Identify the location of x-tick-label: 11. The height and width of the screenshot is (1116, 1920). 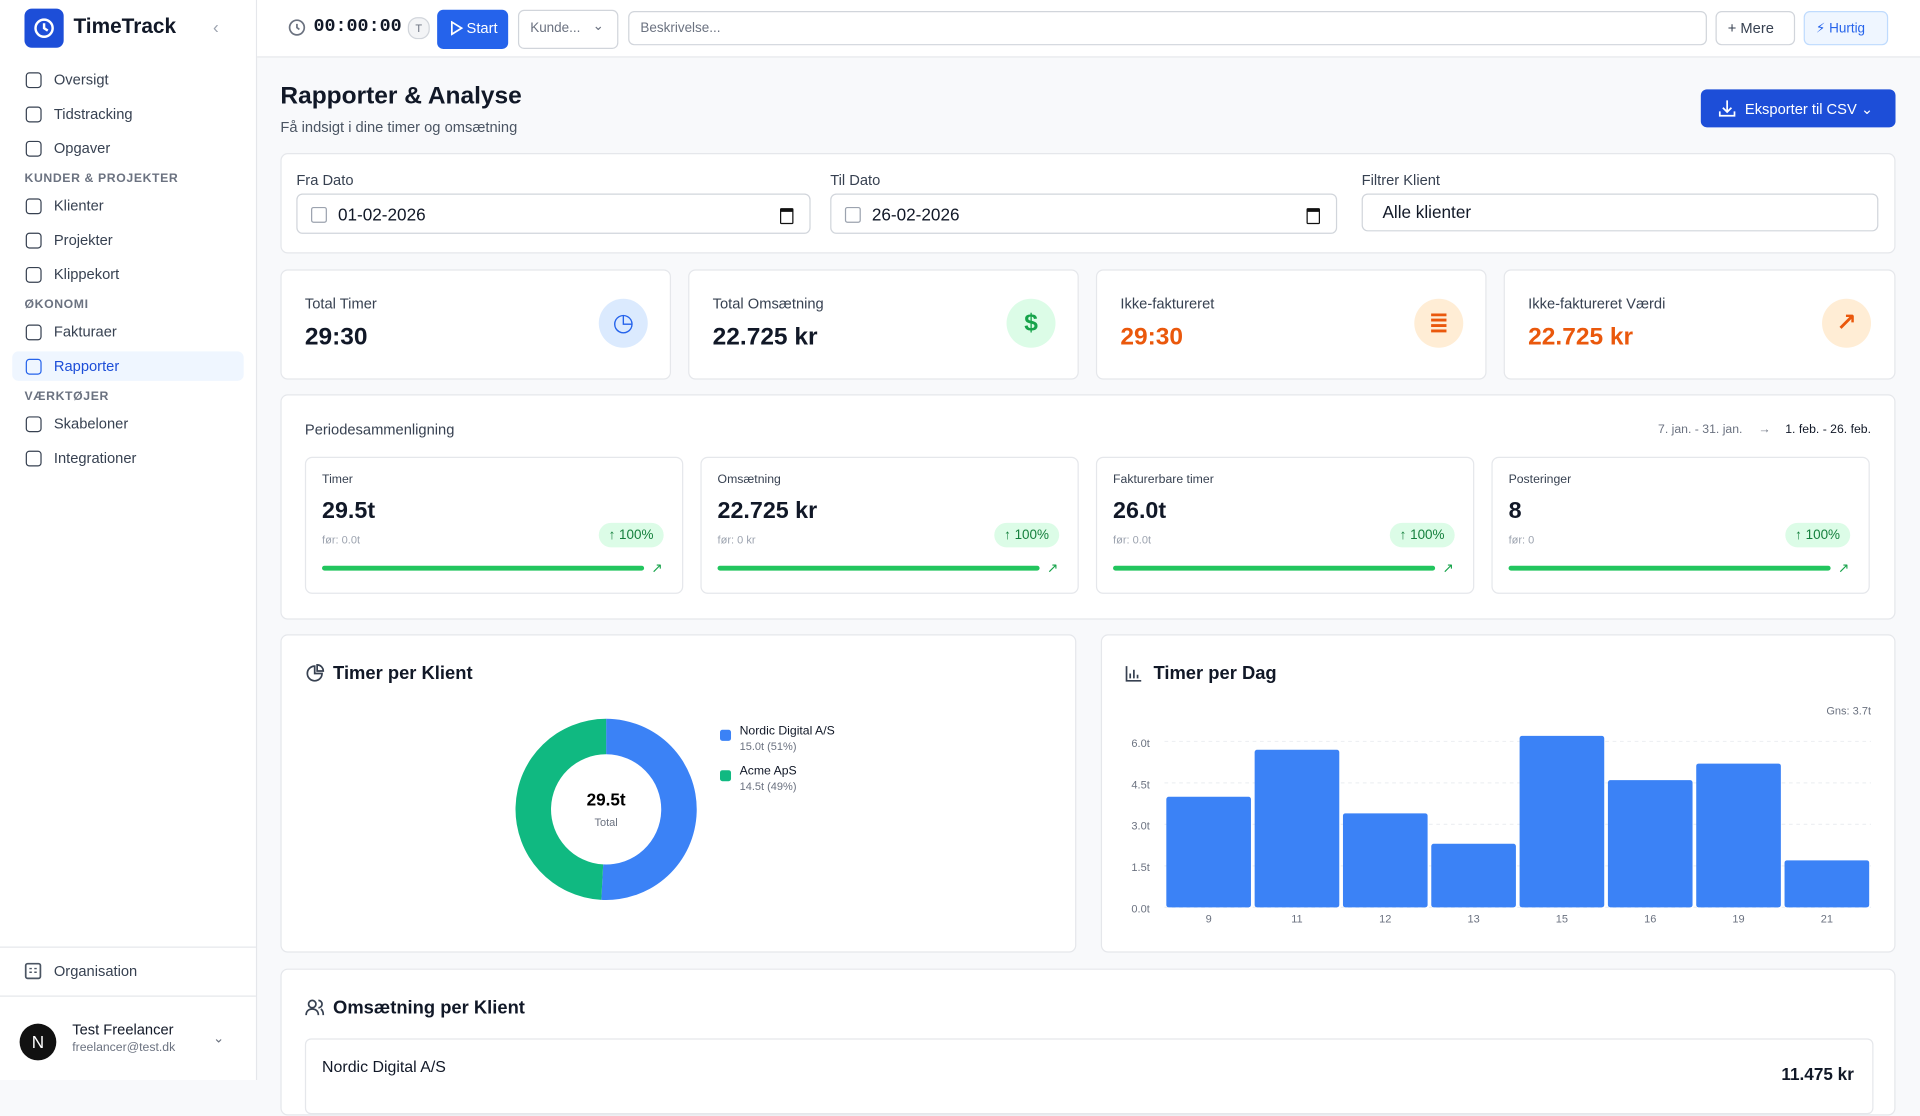
(1296, 919).